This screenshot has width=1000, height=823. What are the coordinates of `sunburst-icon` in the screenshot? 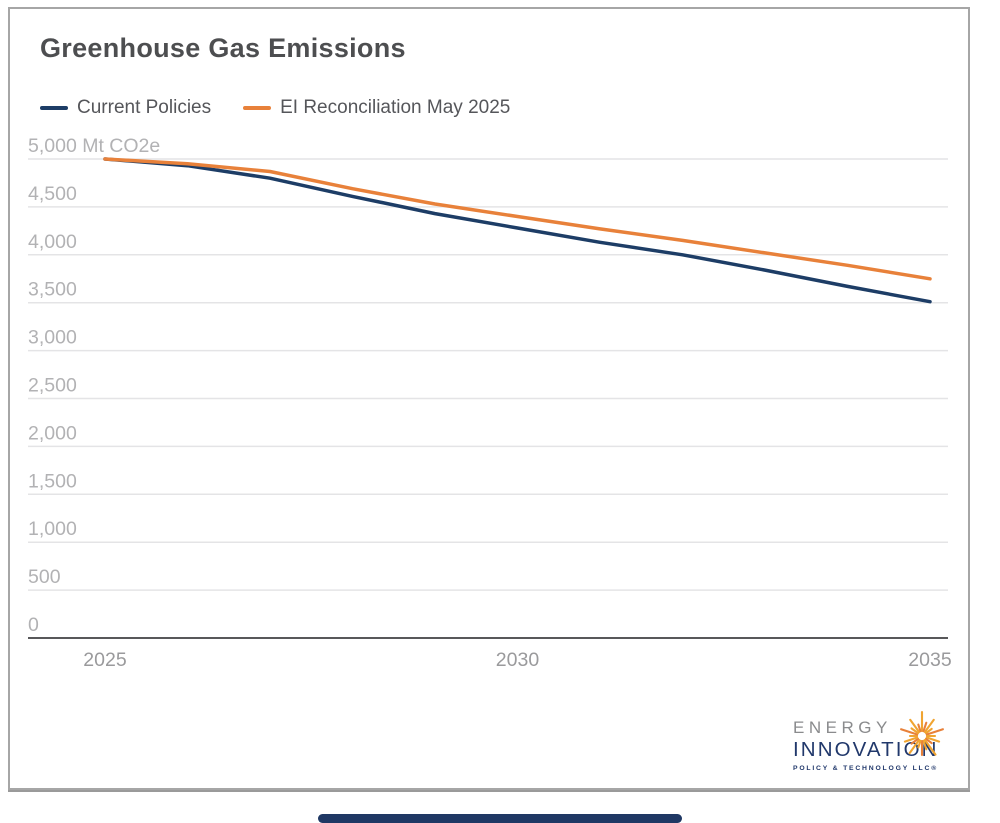 It's located at (922, 733).